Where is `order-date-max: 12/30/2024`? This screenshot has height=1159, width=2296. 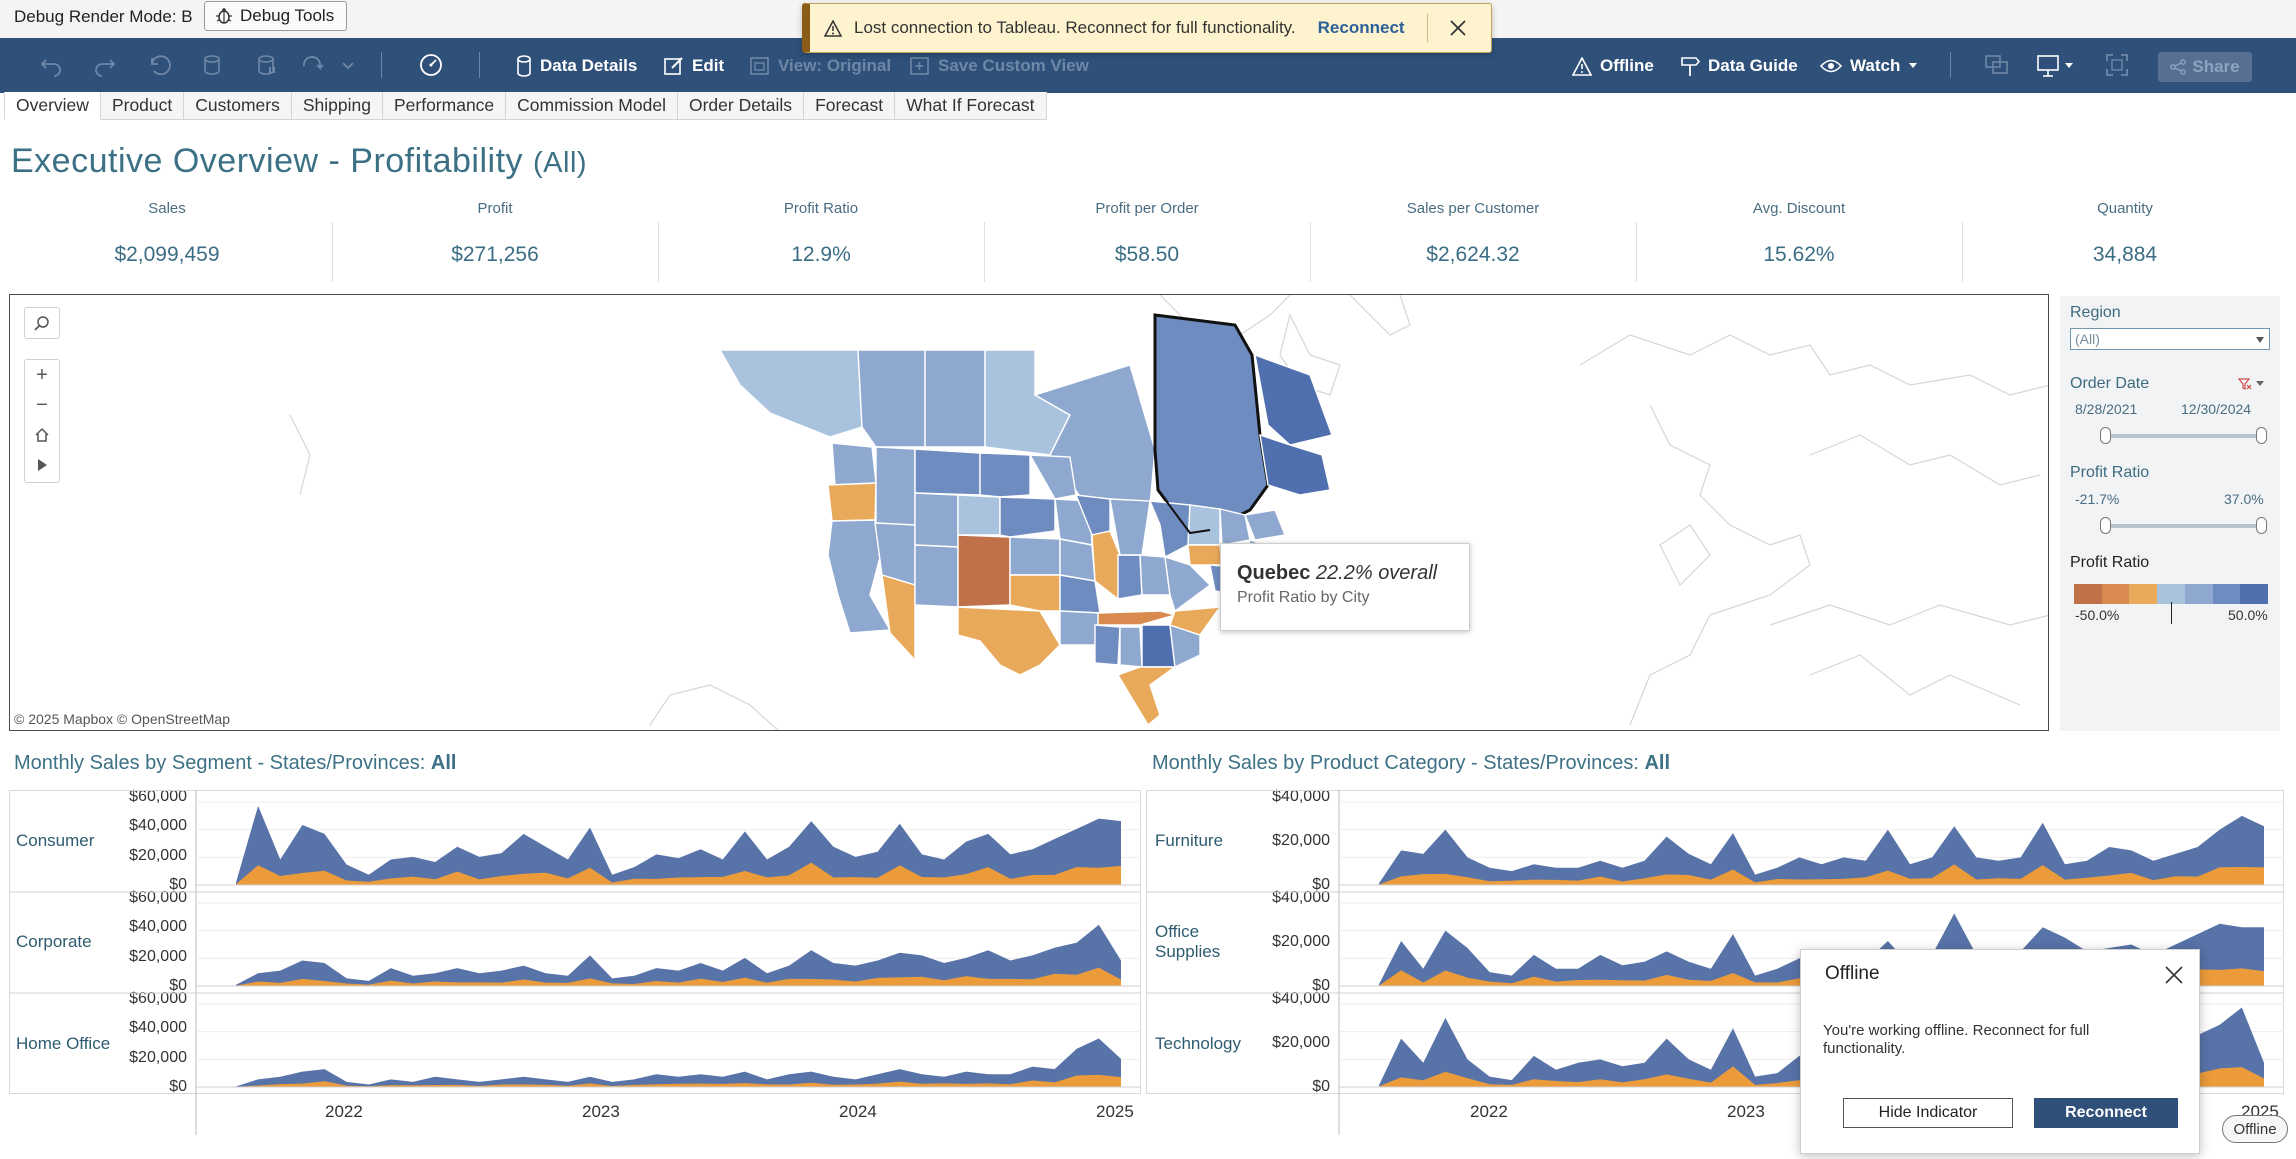 order-date-max: 12/30/2024 is located at coordinates (2216, 409).